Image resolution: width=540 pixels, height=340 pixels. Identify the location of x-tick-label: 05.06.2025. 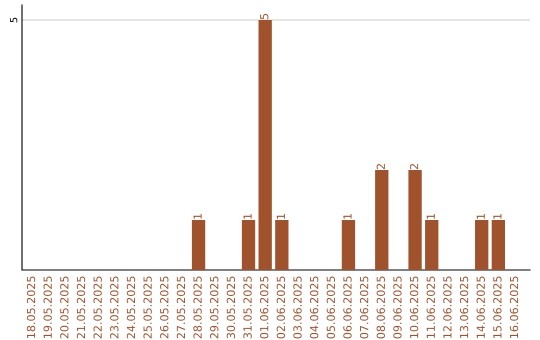
(331, 307).